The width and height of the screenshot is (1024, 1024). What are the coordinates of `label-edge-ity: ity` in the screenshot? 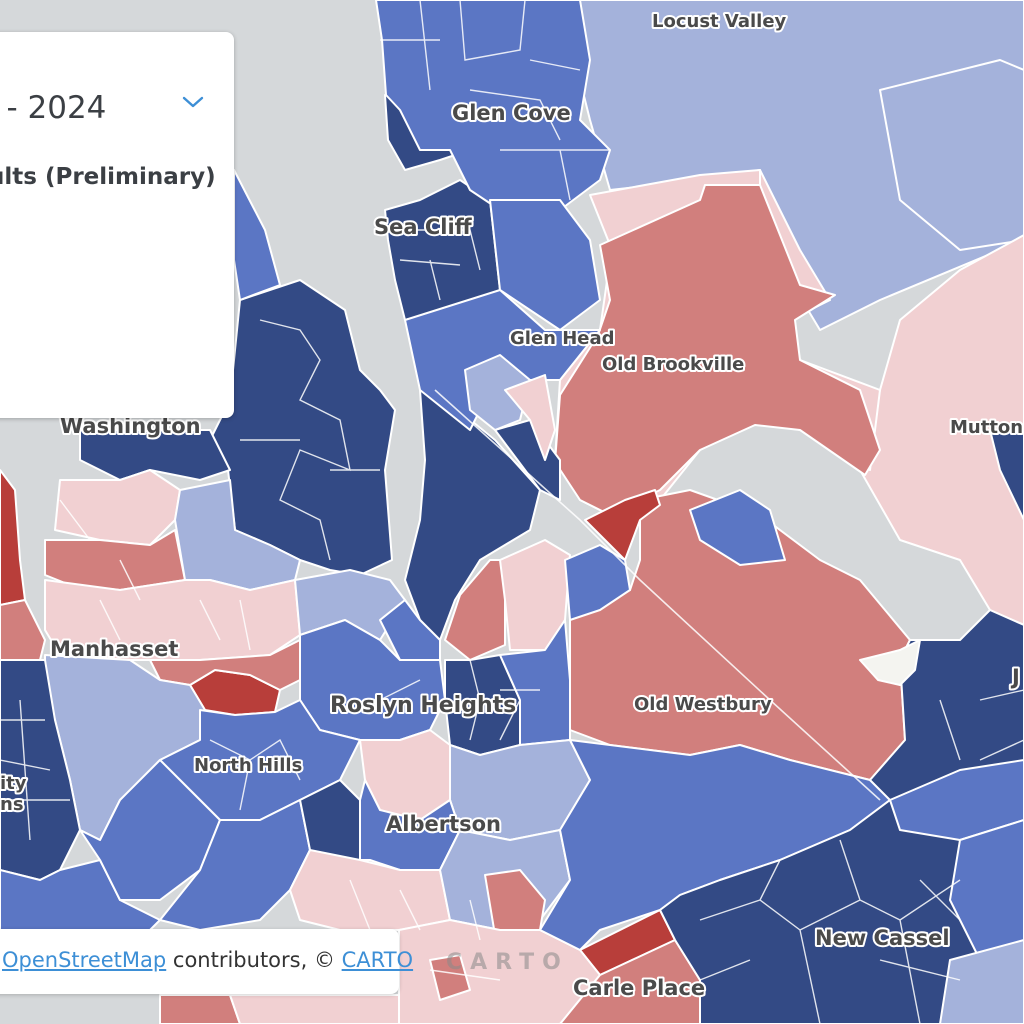 It's located at (13, 783).